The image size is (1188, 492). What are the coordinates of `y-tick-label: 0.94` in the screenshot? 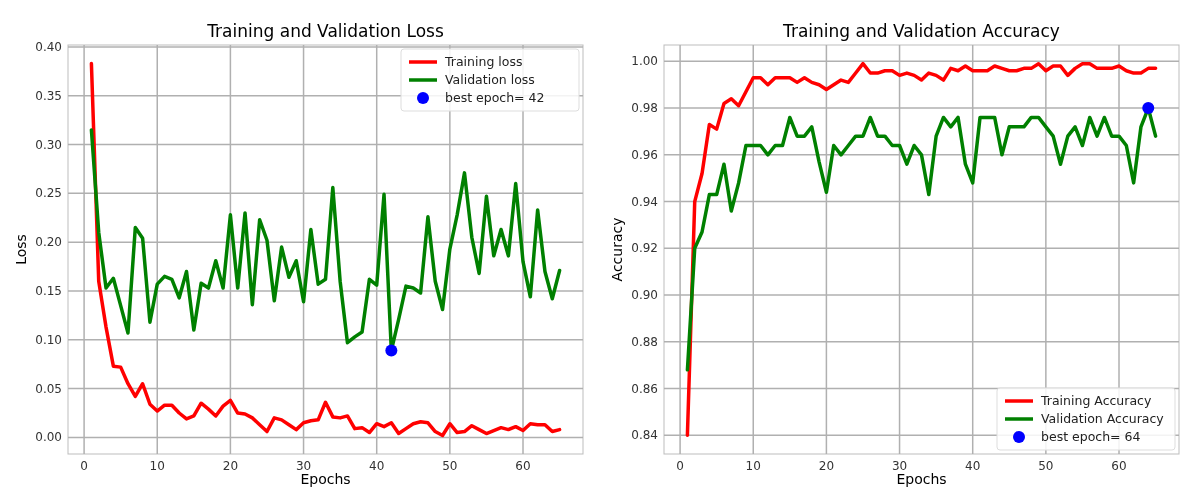 It's located at (644, 201).